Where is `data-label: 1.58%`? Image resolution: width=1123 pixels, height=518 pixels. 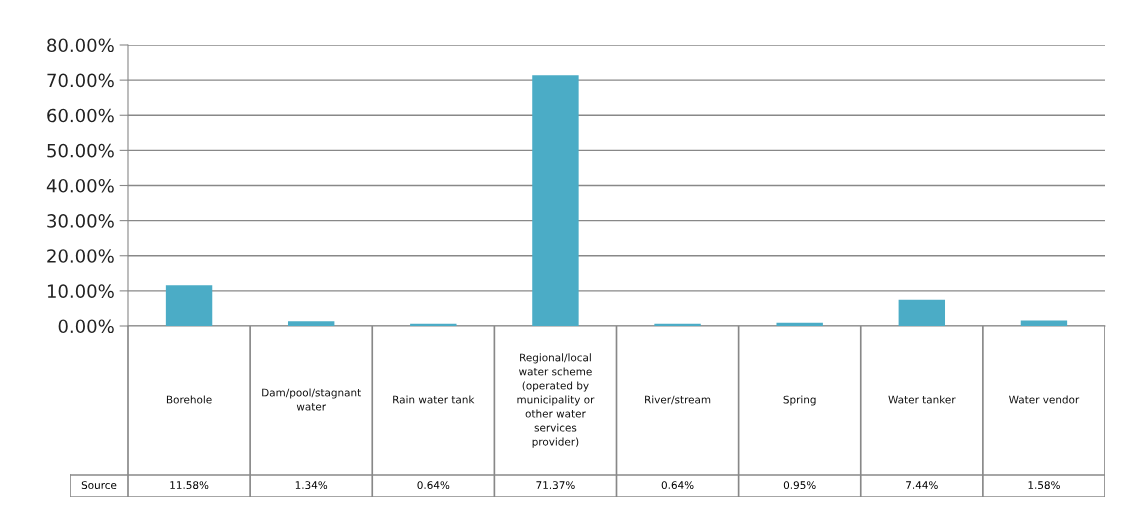 data-label: 1.58% is located at coordinates (1044, 485).